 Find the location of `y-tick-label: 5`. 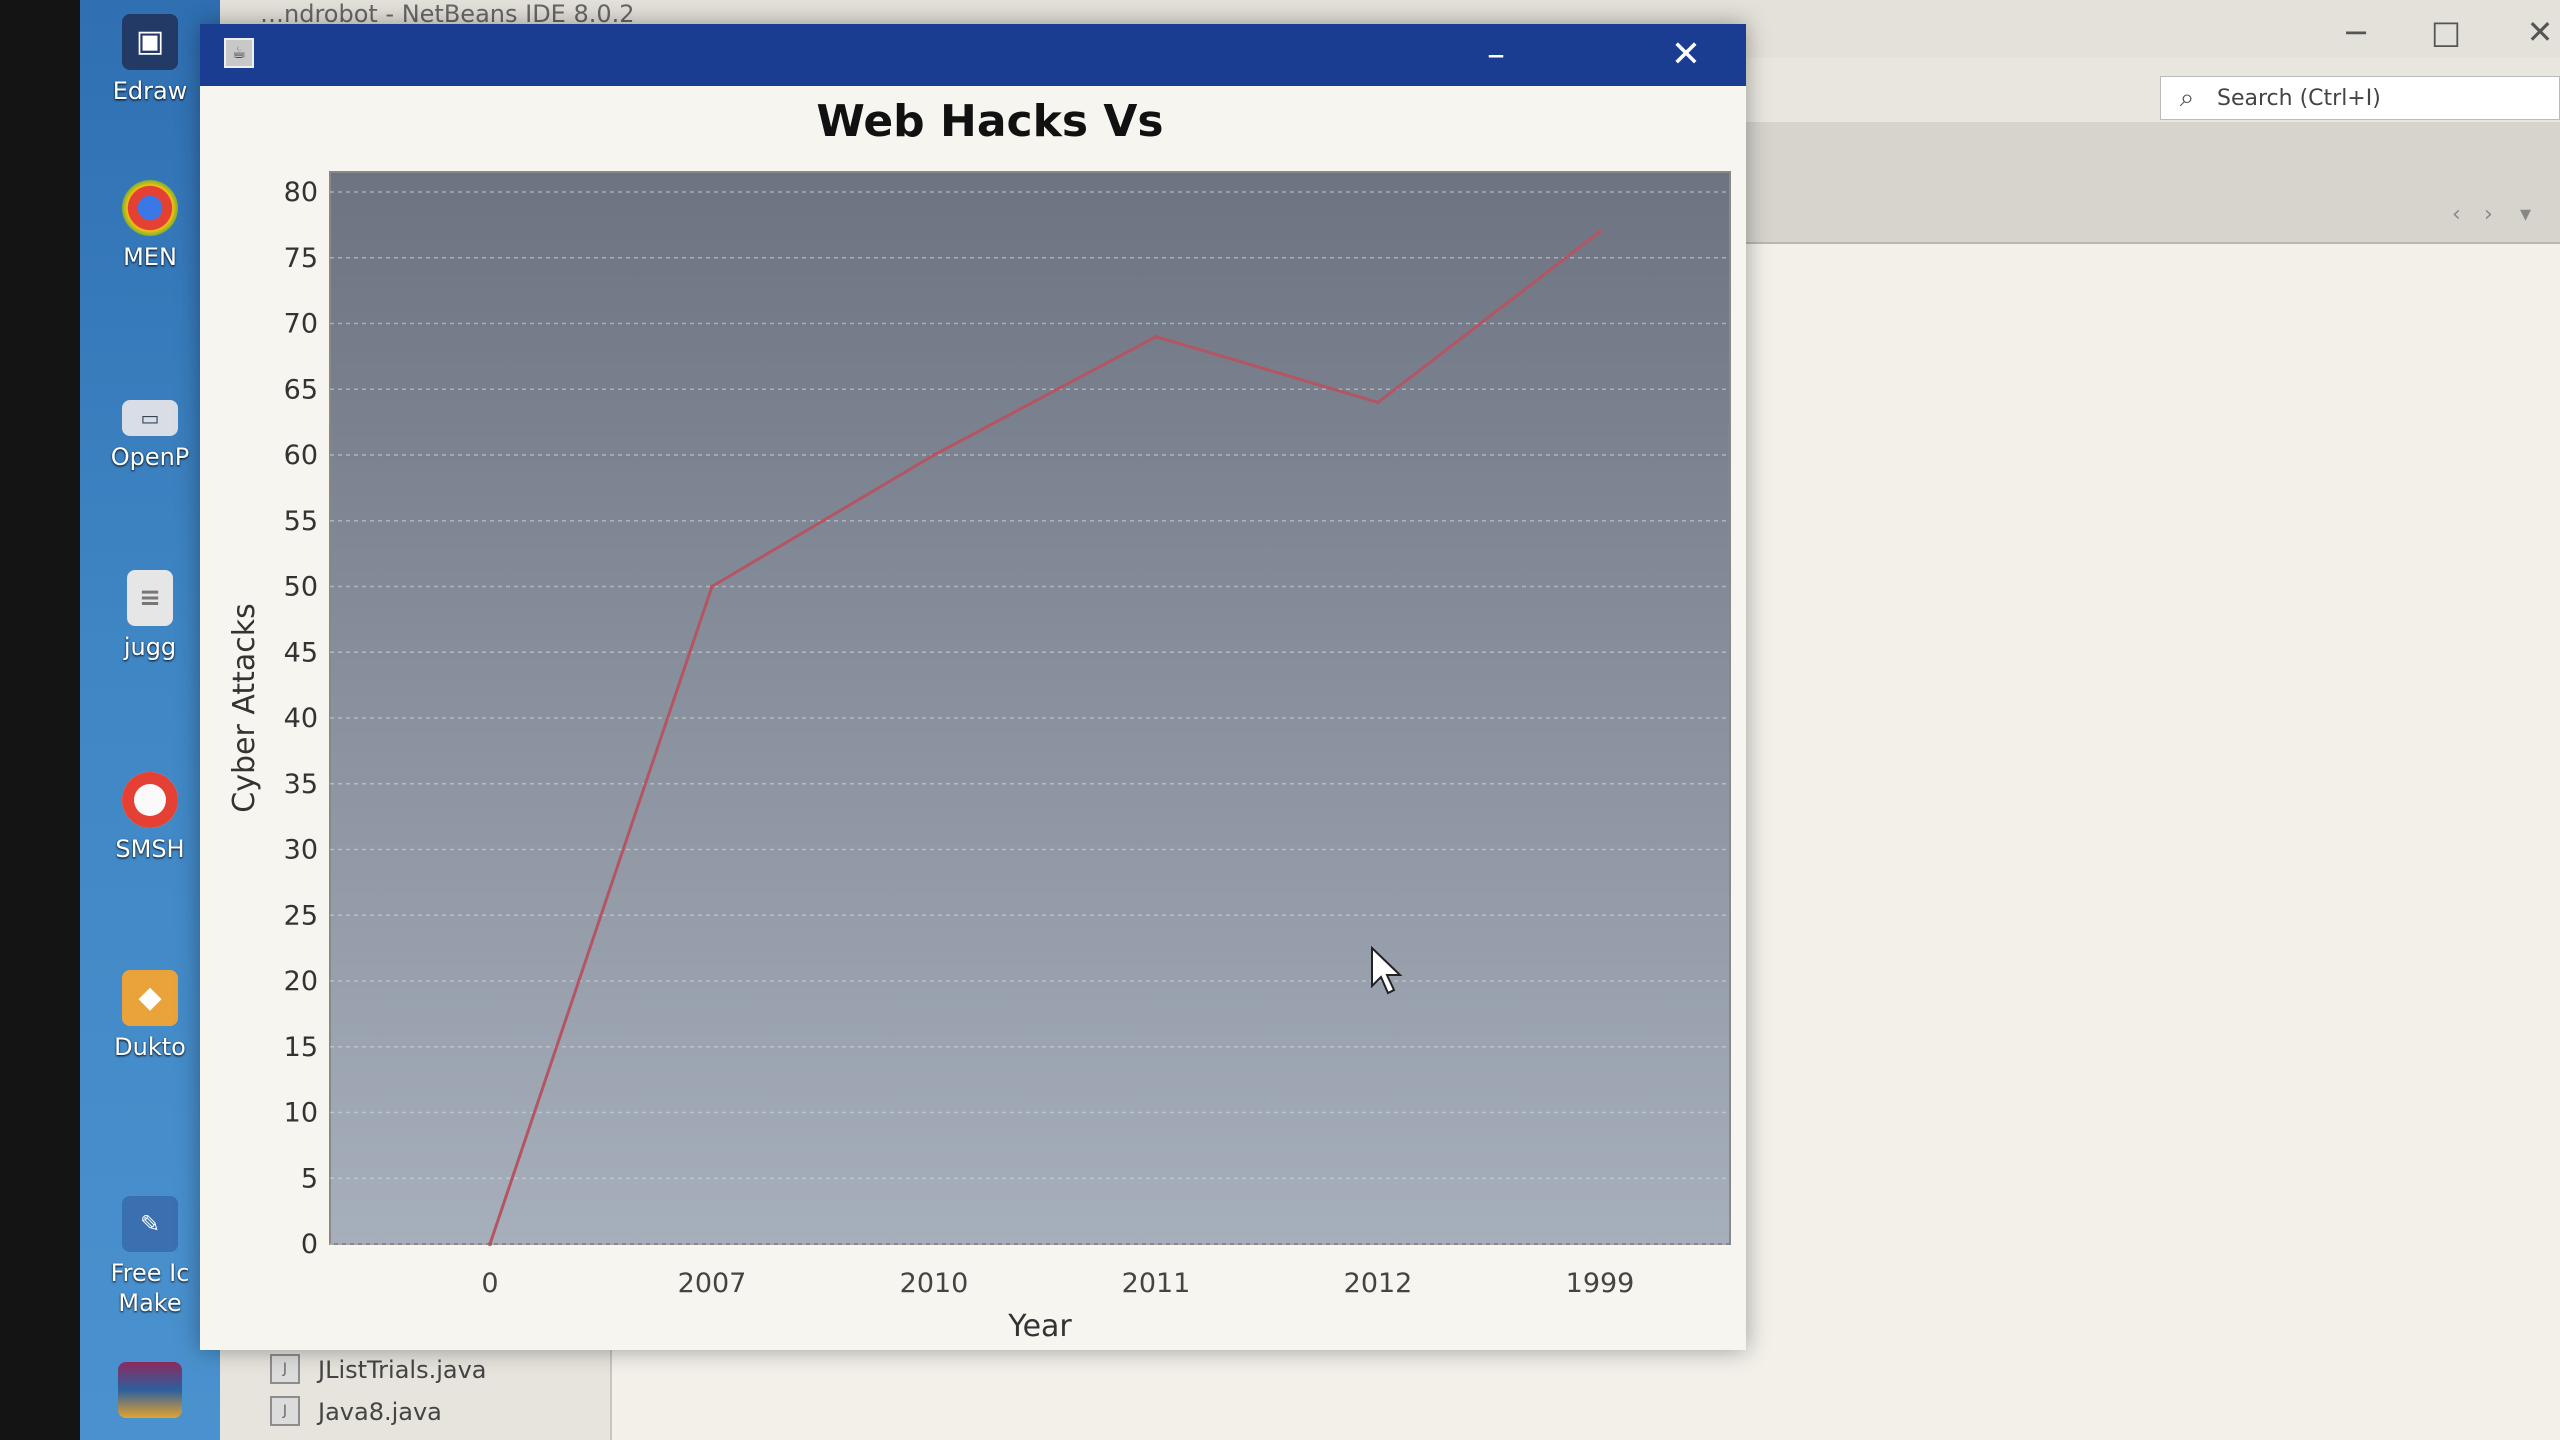

y-tick-label: 5 is located at coordinates (309, 1178).